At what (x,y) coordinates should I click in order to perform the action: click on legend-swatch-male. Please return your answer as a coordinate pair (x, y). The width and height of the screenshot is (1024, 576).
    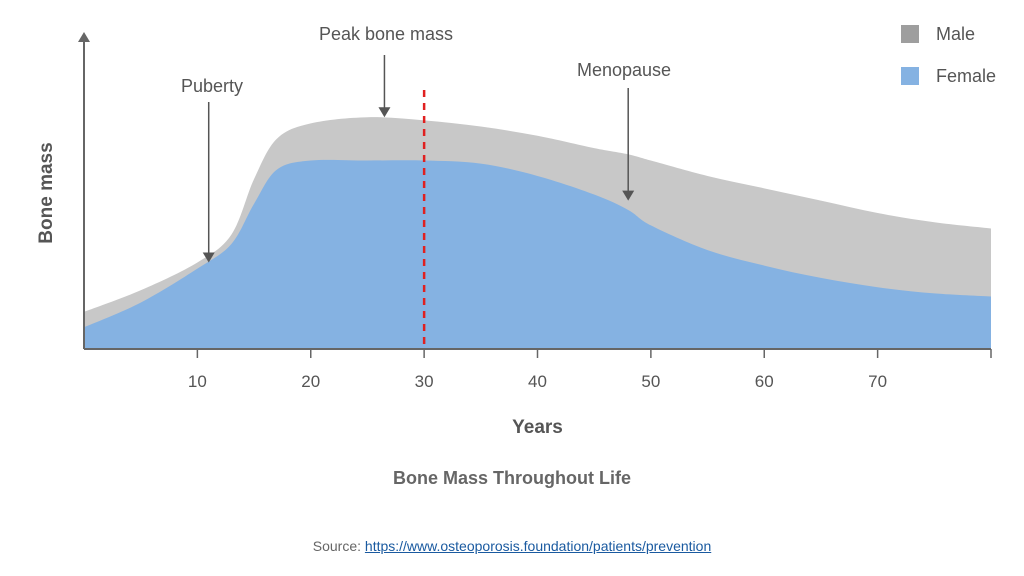
    Looking at the image, I should click on (910, 34).